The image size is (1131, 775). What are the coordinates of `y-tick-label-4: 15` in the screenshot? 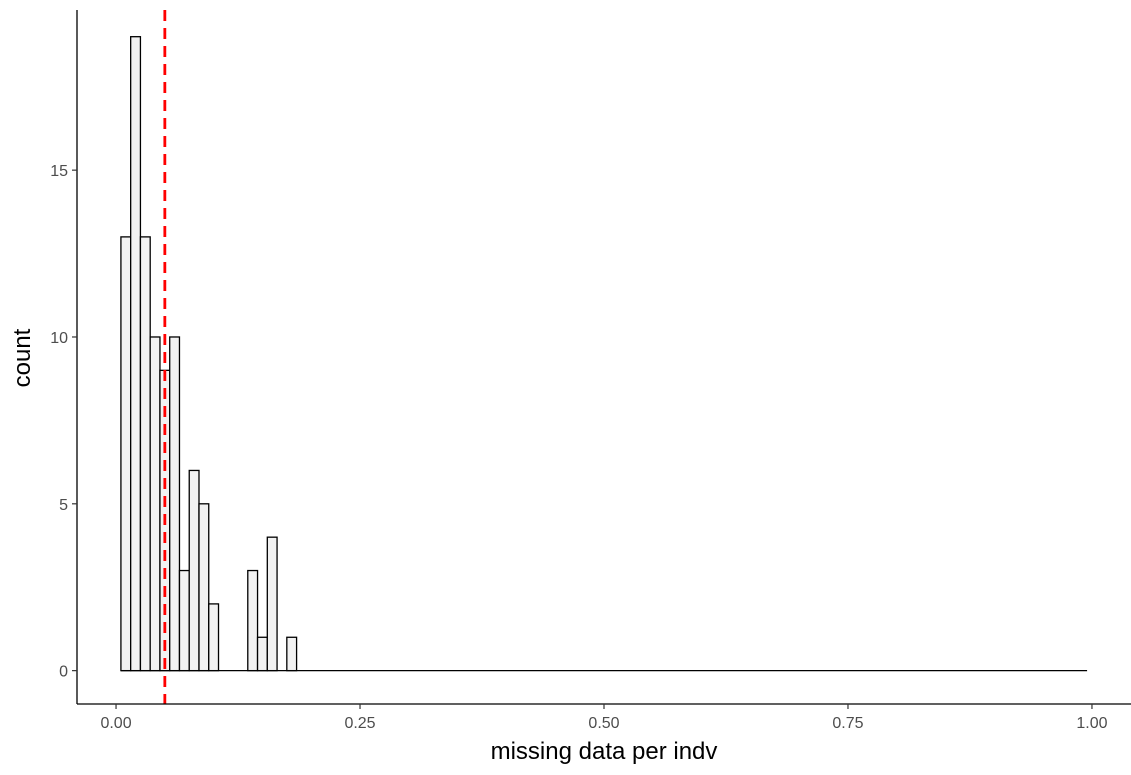 It's located at (59, 171).